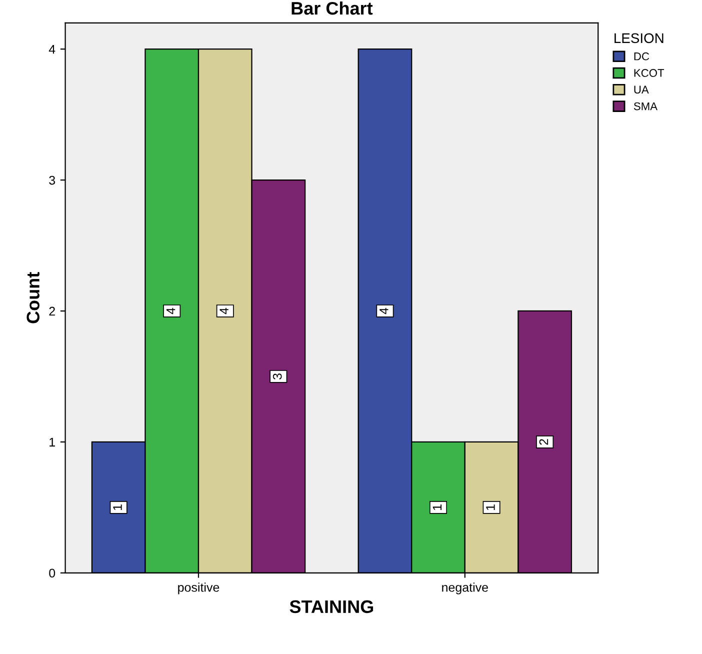 The height and width of the screenshot is (654, 702). Describe the element at coordinates (641, 90) in the screenshot. I see `legend-label: UA` at that location.